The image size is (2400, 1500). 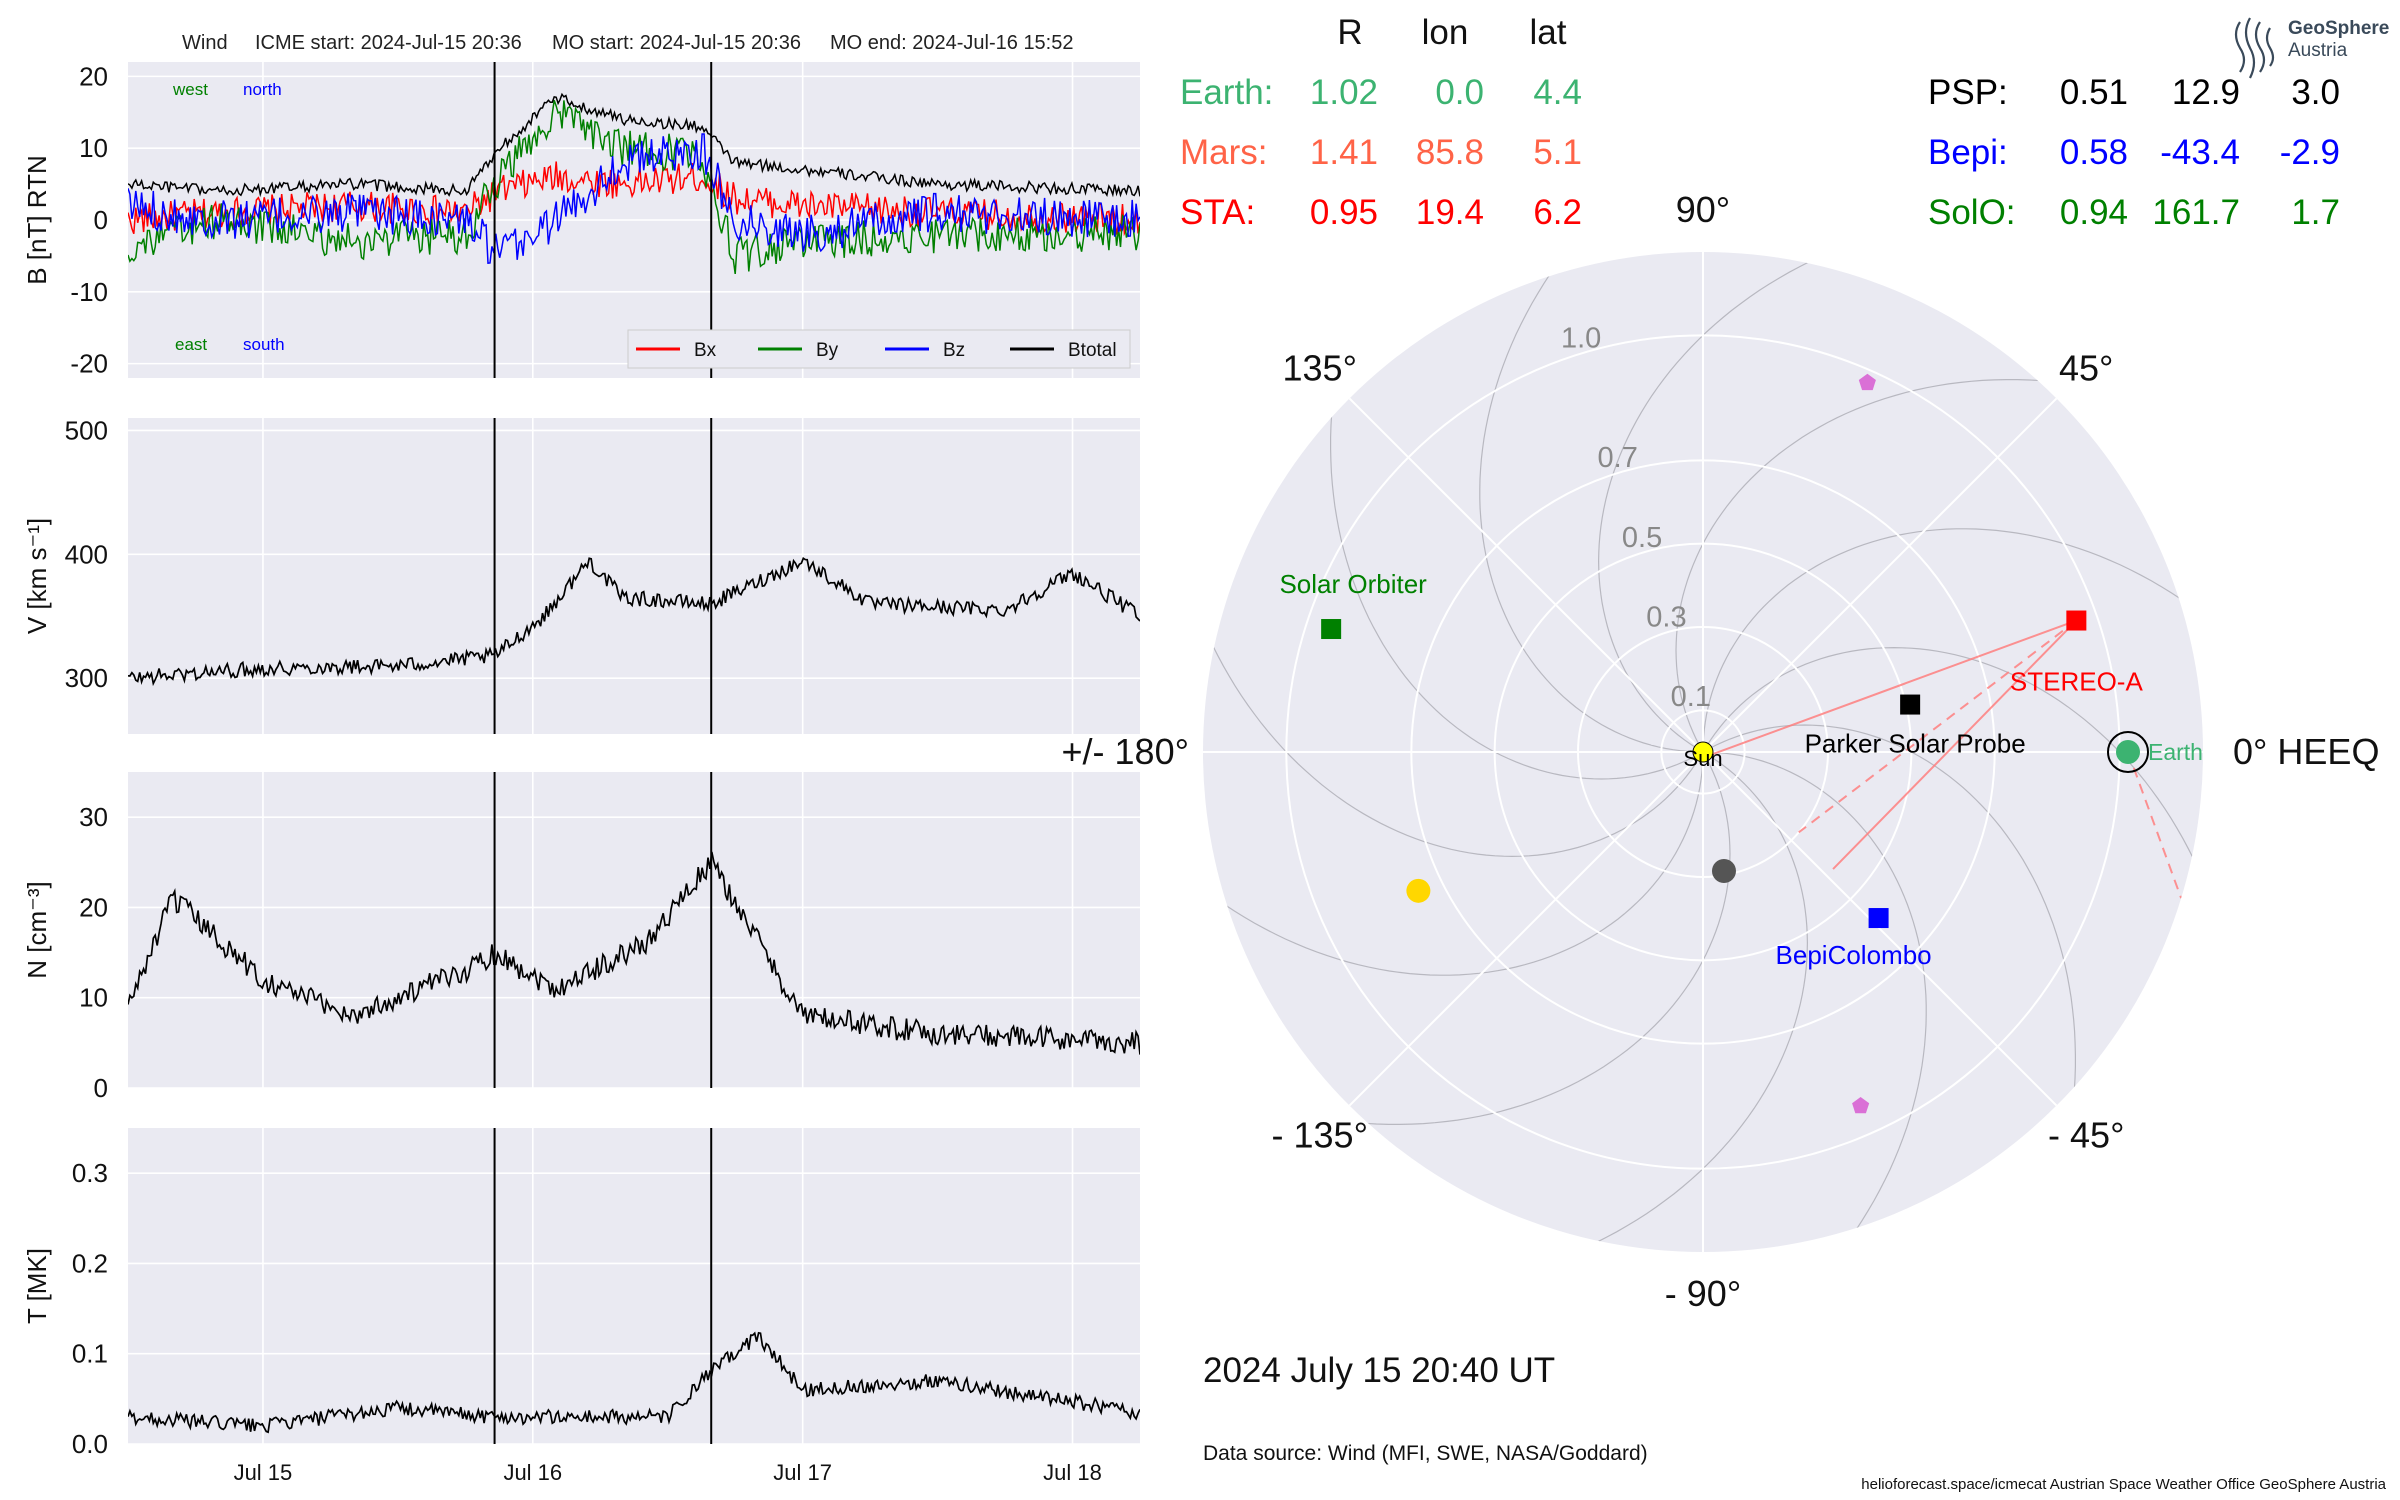 I want to click on series-line-bx, so click(x=634, y=199).